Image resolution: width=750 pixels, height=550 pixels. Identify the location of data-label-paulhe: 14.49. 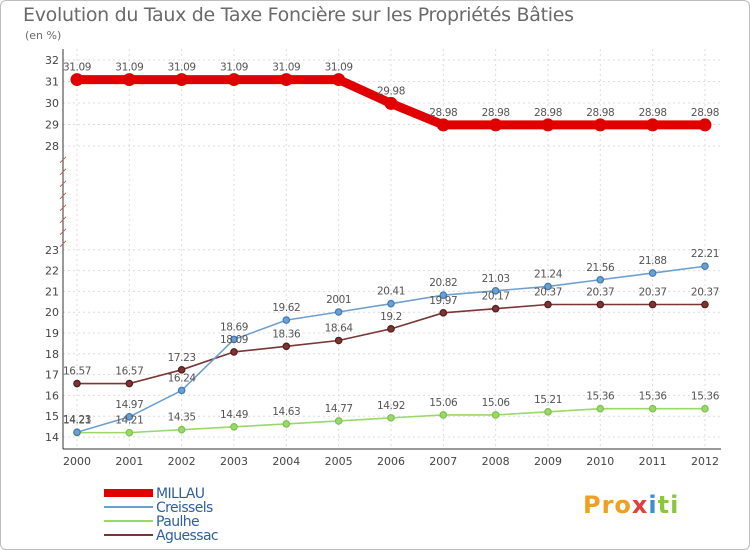
(234, 415).